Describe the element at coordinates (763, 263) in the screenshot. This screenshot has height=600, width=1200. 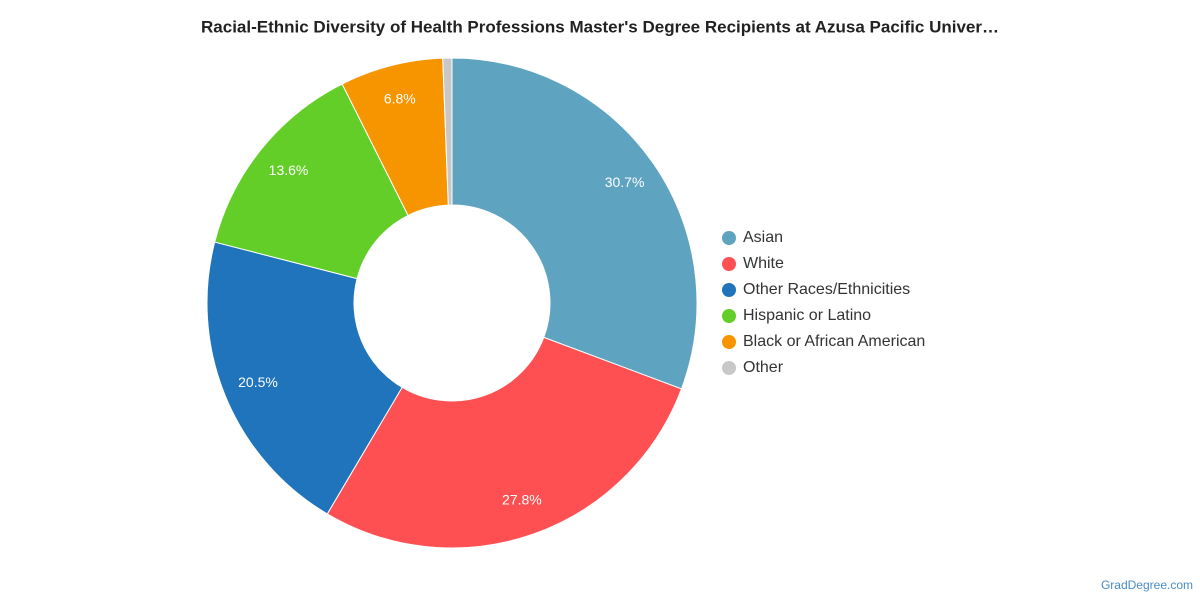
I see `legend-label: White` at that location.